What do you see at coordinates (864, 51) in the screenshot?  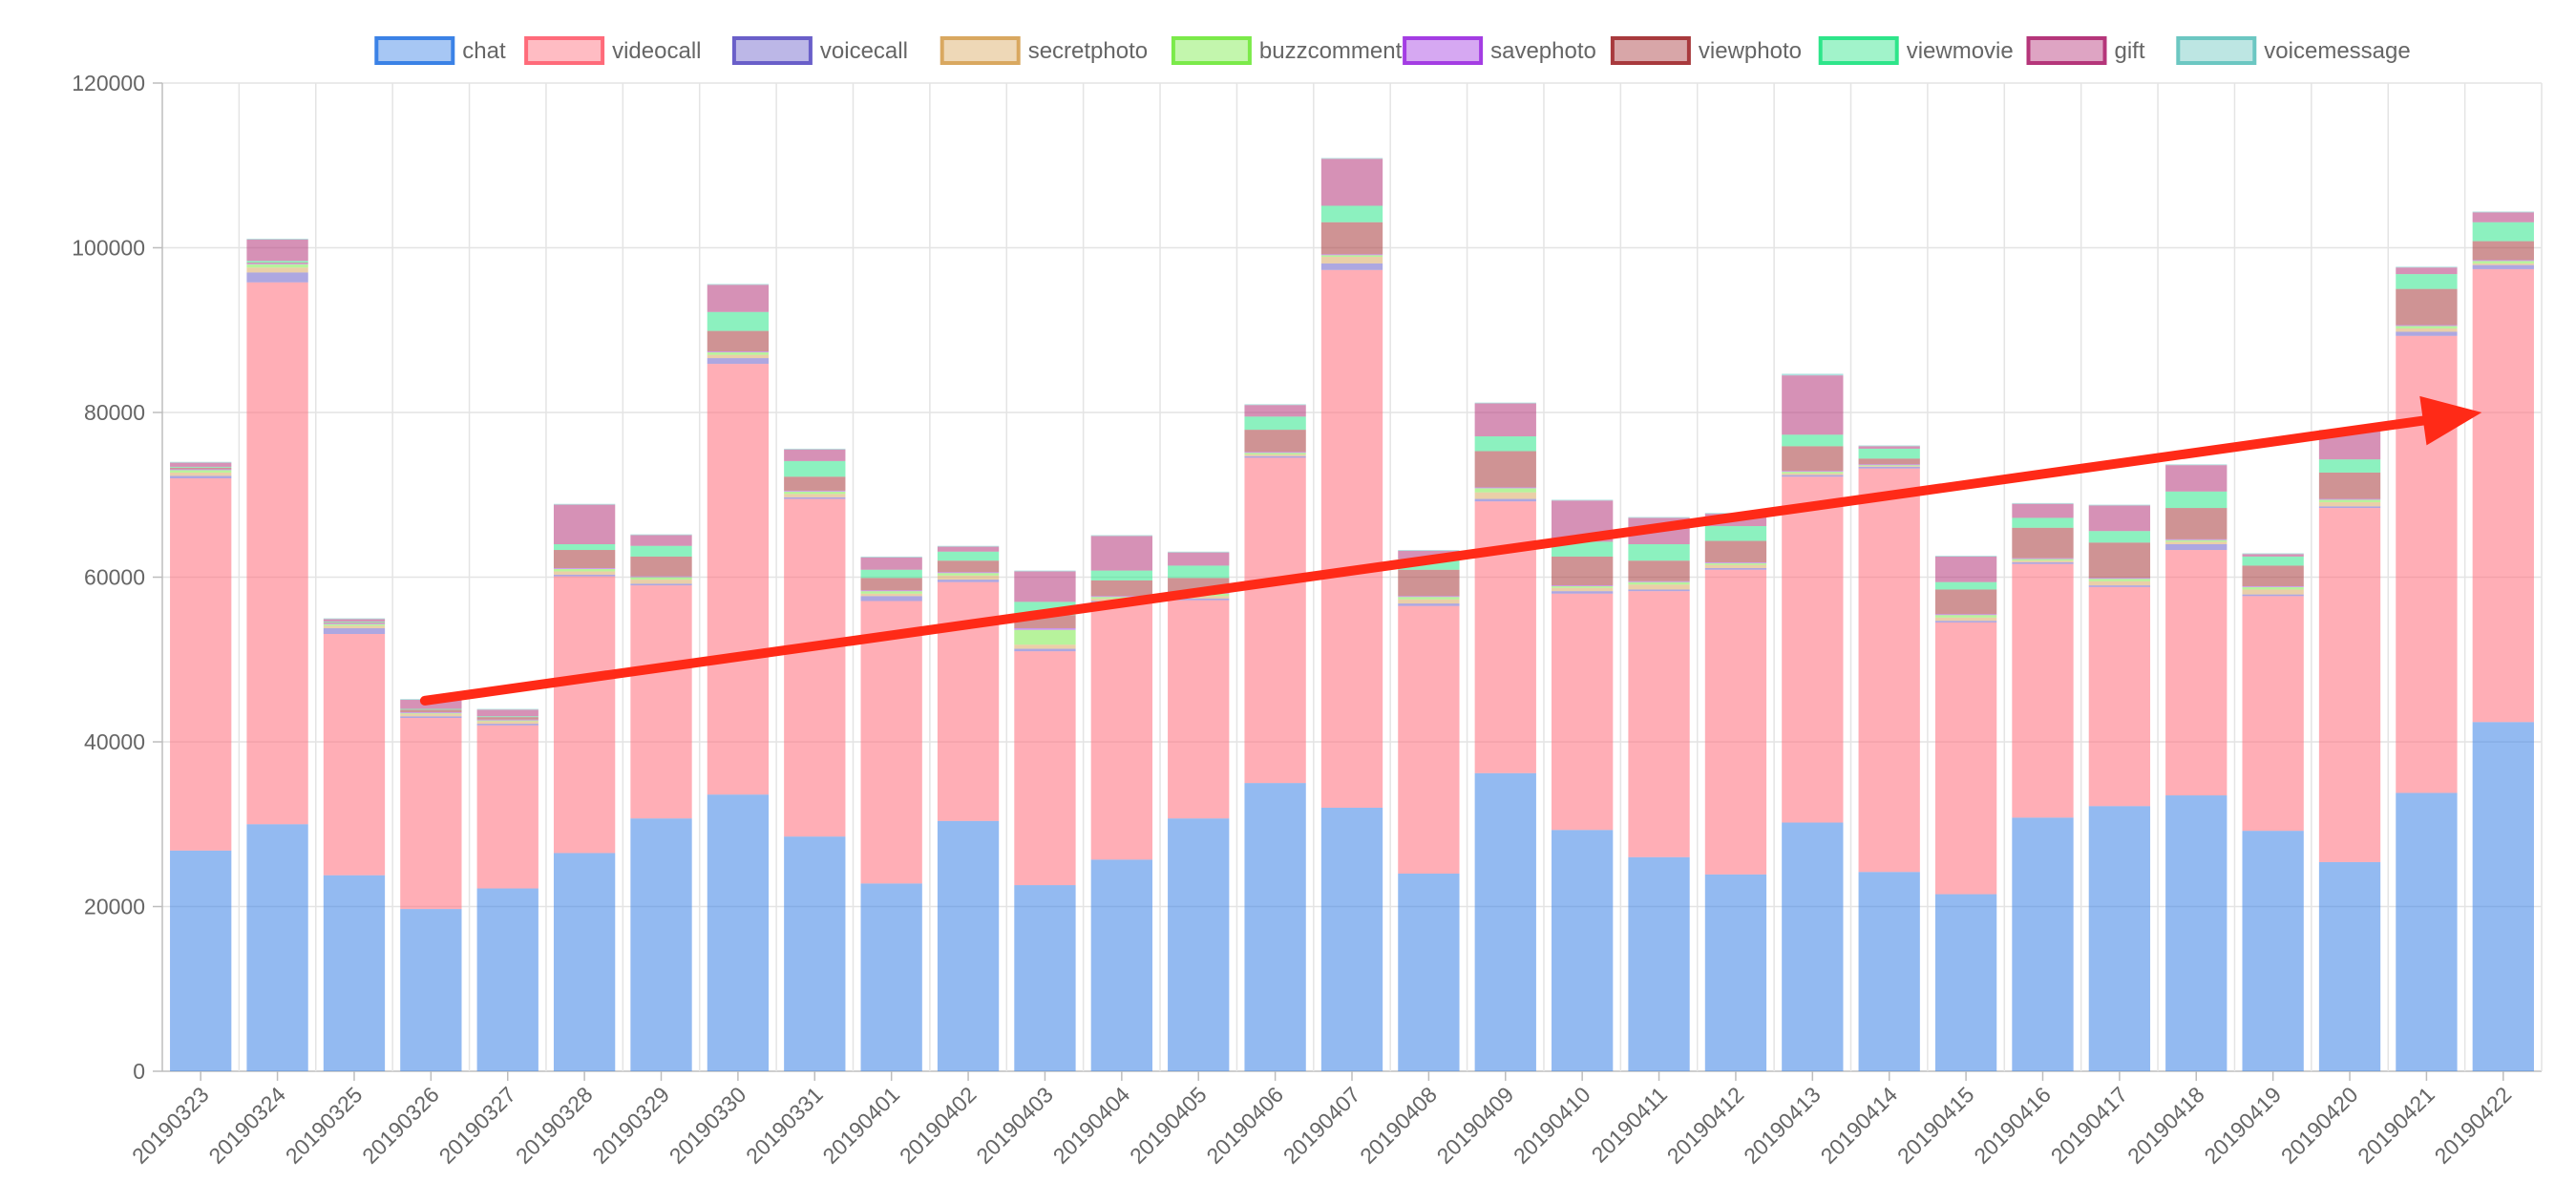 I see `legend-label-voicecall: voicecall` at bounding box center [864, 51].